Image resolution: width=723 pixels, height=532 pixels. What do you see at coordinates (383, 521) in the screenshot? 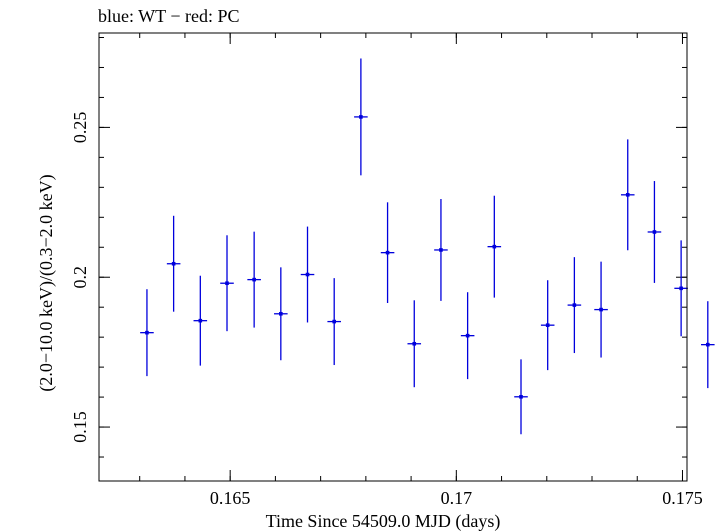
I see `x-axis-label: Time Since 54509.0 MJD (days)` at bounding box center [383, 521].